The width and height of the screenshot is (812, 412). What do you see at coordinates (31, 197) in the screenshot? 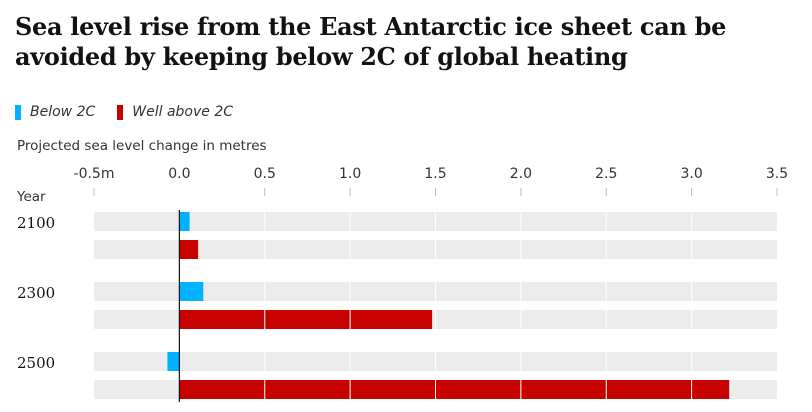
I see `y-axis-label: Year` at bounding box center [31, 197].